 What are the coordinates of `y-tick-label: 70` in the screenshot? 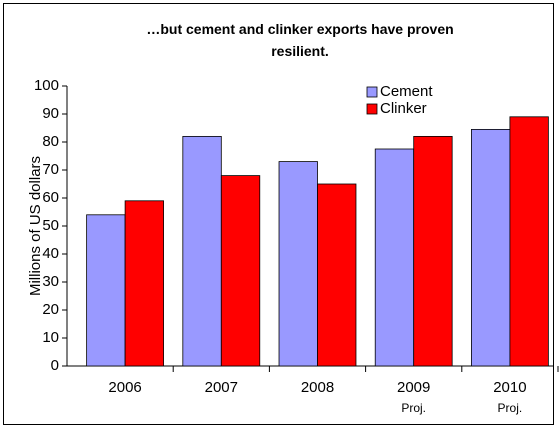 It's located at (50, 169).